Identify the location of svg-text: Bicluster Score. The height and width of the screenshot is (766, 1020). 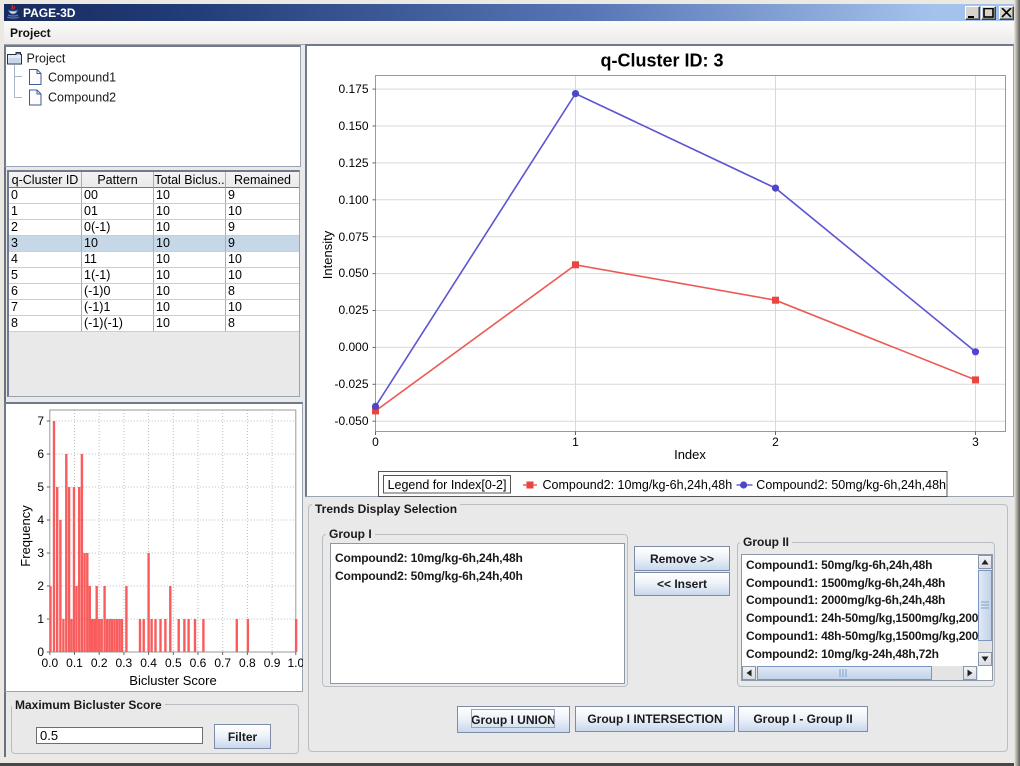
(172, 680).